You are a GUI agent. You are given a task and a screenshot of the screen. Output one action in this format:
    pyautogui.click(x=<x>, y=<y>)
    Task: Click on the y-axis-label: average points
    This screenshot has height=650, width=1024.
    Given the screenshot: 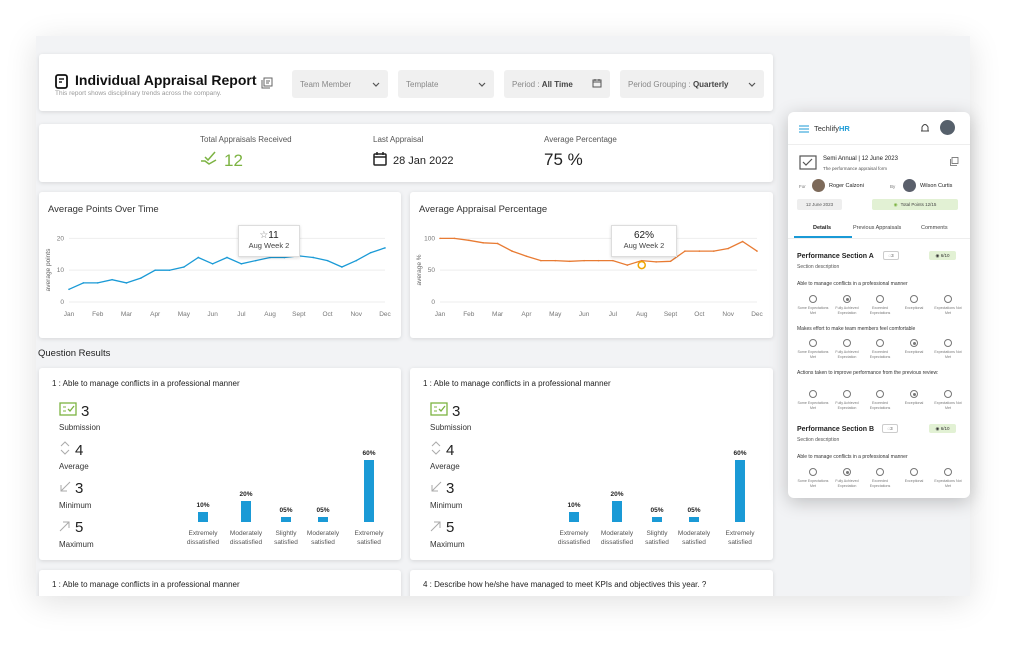 What is the action you would take?
    pyautogui.click(x=48, y=269)
    